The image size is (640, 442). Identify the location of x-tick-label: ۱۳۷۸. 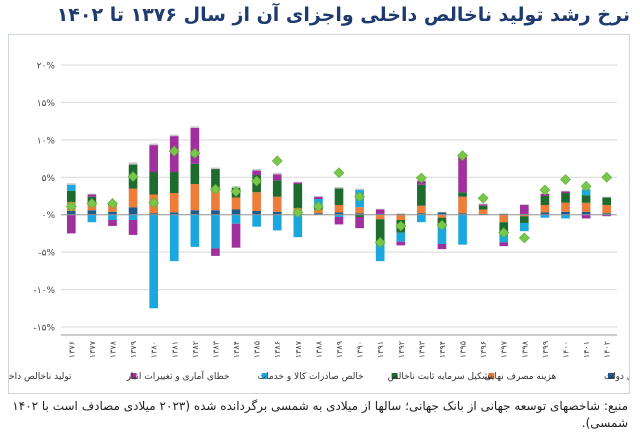
(112, 349).